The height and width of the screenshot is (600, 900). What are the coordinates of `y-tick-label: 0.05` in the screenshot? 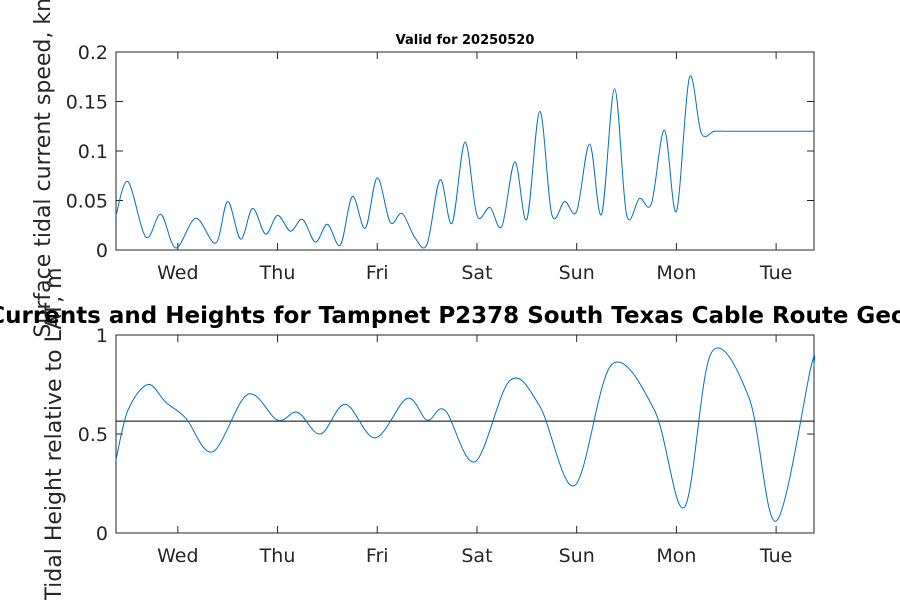 It's located at (87, 202).